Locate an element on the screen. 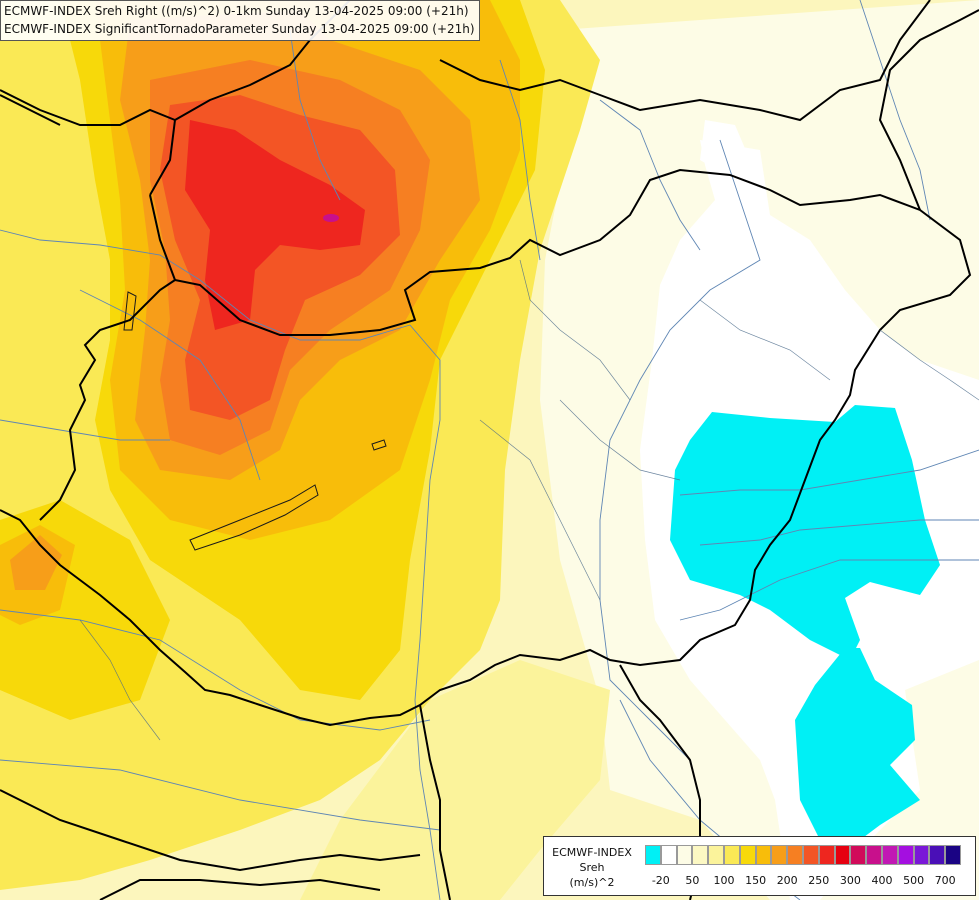 This screenshot has height=900, width=979. border-serbia-croatia is located at coordinates (435, 802).